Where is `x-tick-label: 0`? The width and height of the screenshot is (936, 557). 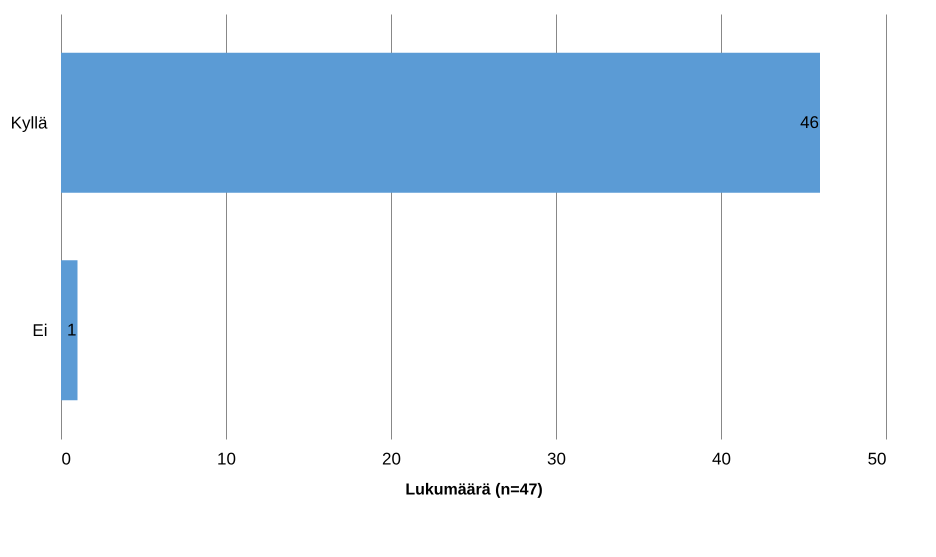 x-tick-label: 0 is located at coordinates (66, 459).